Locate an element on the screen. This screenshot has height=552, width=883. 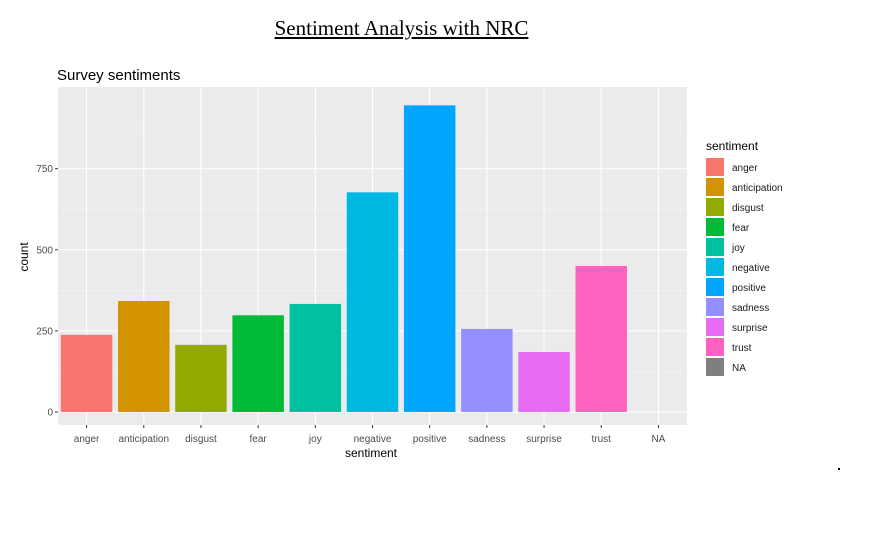
bar-sadness is located at coordinates (487, 370).